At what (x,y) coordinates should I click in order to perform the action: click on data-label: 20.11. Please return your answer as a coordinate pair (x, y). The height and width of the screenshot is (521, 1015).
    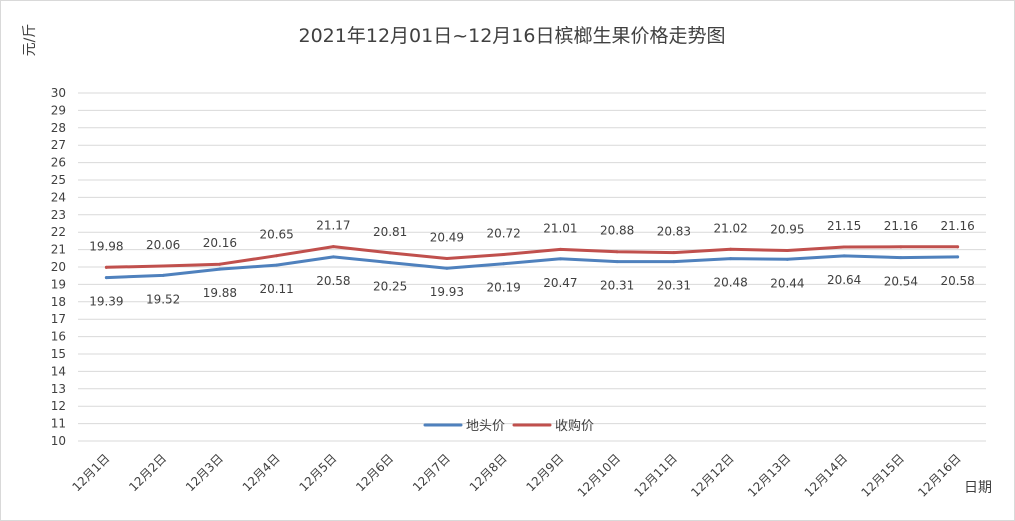
    Looking at the image, I should click on (276, 289).